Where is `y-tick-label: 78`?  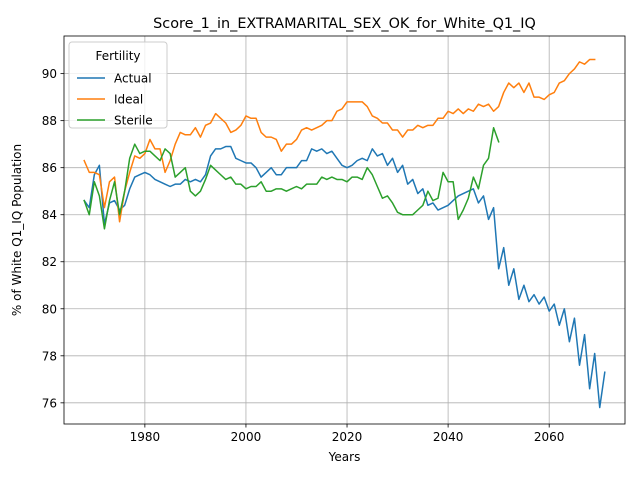 y-tick-label: 78 is located at coordinates (49, 356).